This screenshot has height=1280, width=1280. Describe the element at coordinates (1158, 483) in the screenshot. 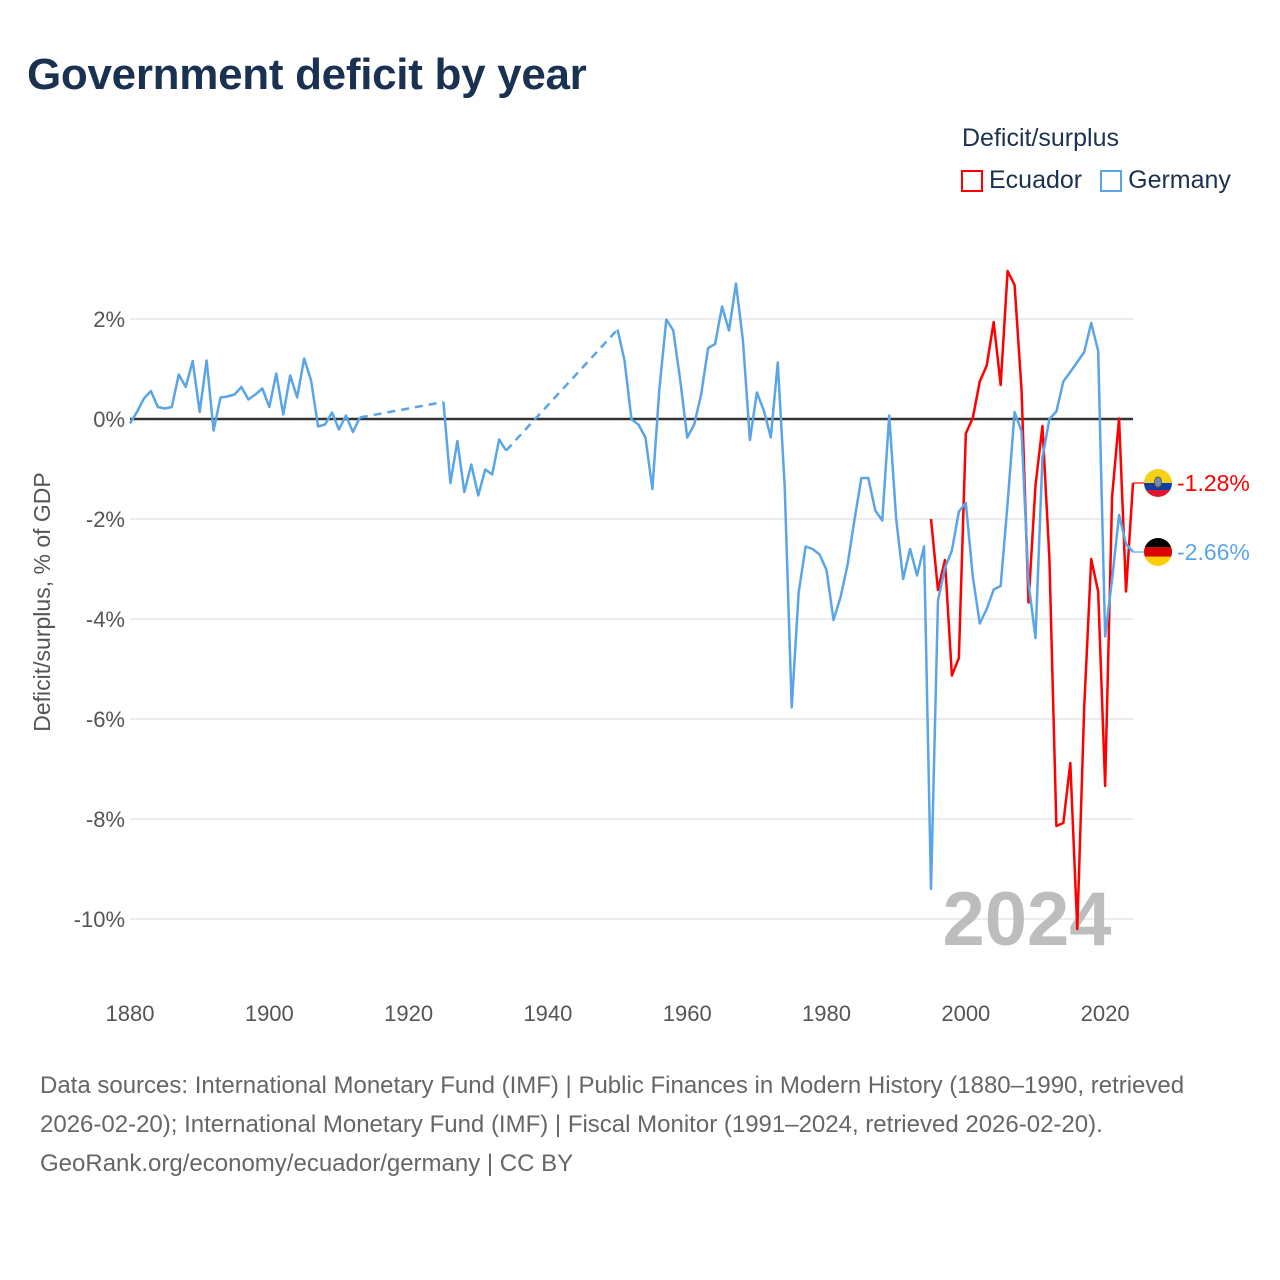

I see `ecuador-flag-icon` at that location.